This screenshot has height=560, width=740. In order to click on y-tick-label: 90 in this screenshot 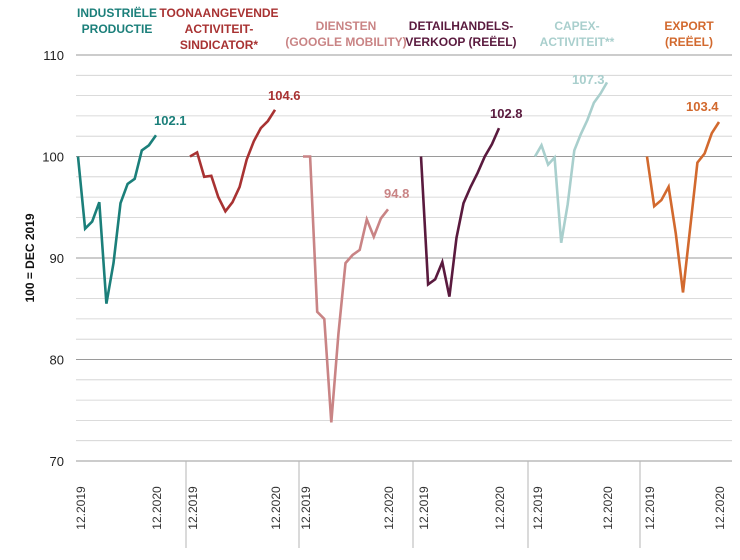, I will do `click(57, 258)`.